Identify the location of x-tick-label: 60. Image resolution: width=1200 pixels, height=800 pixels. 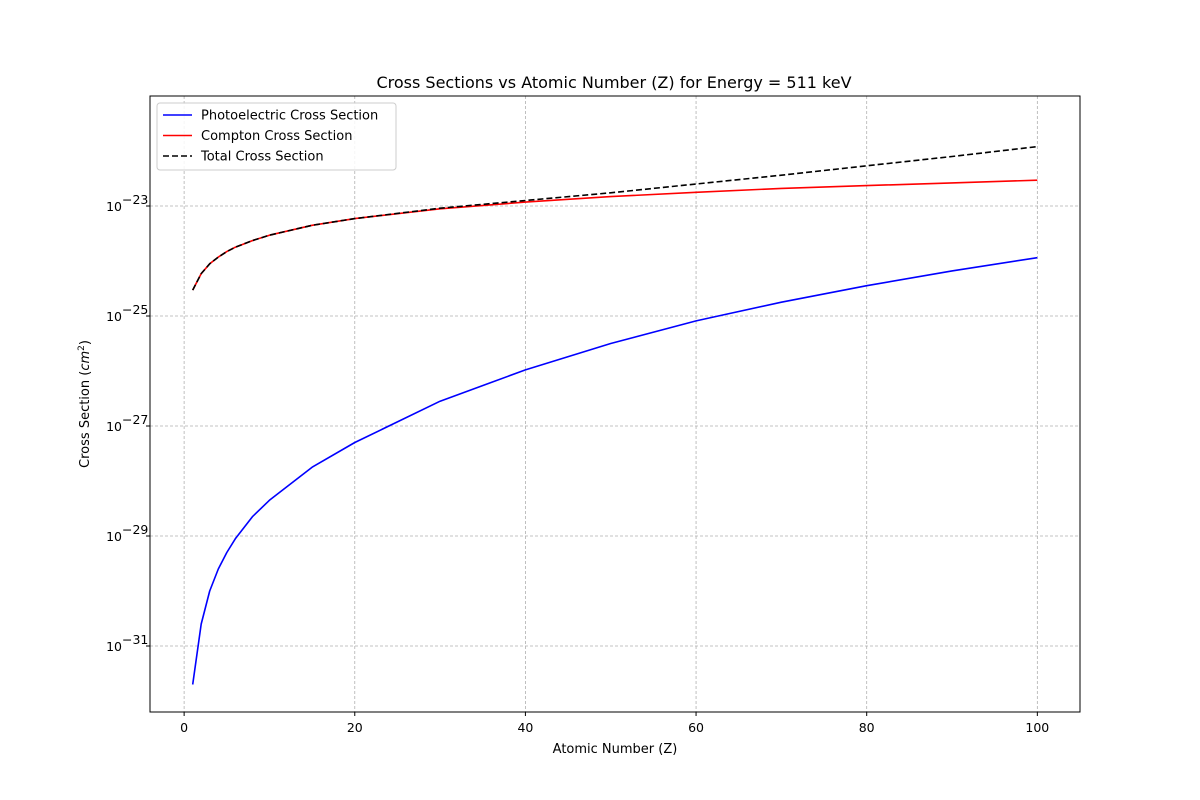
(696, 727).